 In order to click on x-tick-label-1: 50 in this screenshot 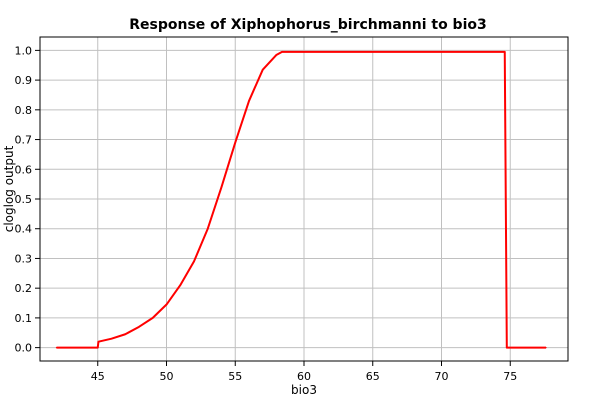, I will do `click(167, 376)`.